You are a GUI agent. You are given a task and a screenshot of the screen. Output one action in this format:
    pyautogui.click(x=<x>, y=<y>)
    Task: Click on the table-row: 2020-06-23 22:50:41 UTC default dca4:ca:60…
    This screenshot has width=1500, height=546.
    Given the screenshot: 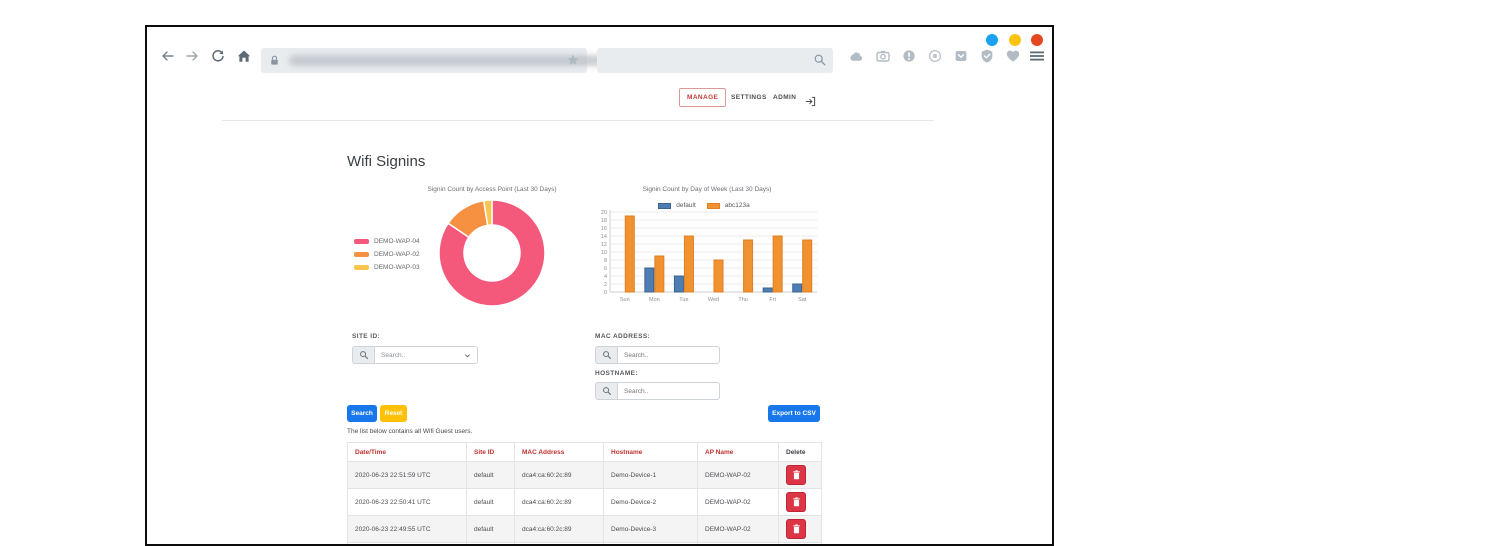 What is the action you would take?
    pyautogui.click(x=584, y=502)
    